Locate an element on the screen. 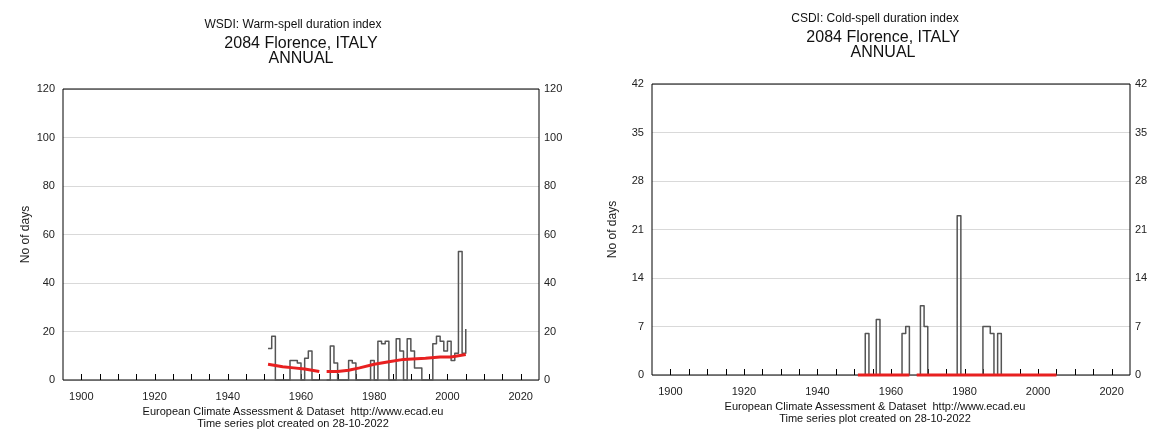 The image size is (1152, 430). y2-tick-label: 14 is located at coordinates (1141, 277).